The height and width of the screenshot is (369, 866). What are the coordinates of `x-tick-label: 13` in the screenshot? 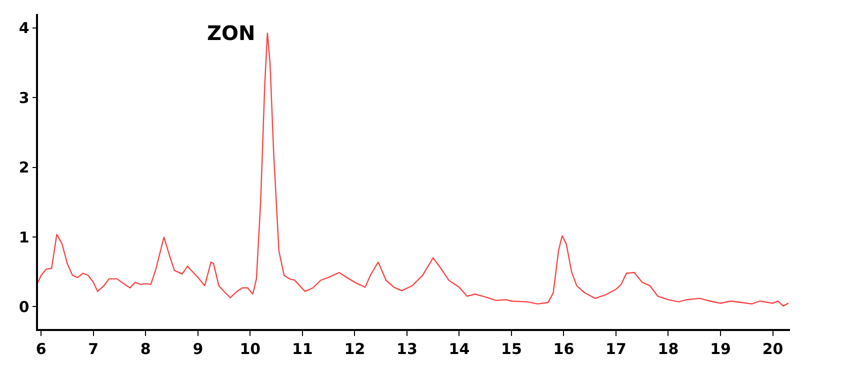 It's located at (407, 349).